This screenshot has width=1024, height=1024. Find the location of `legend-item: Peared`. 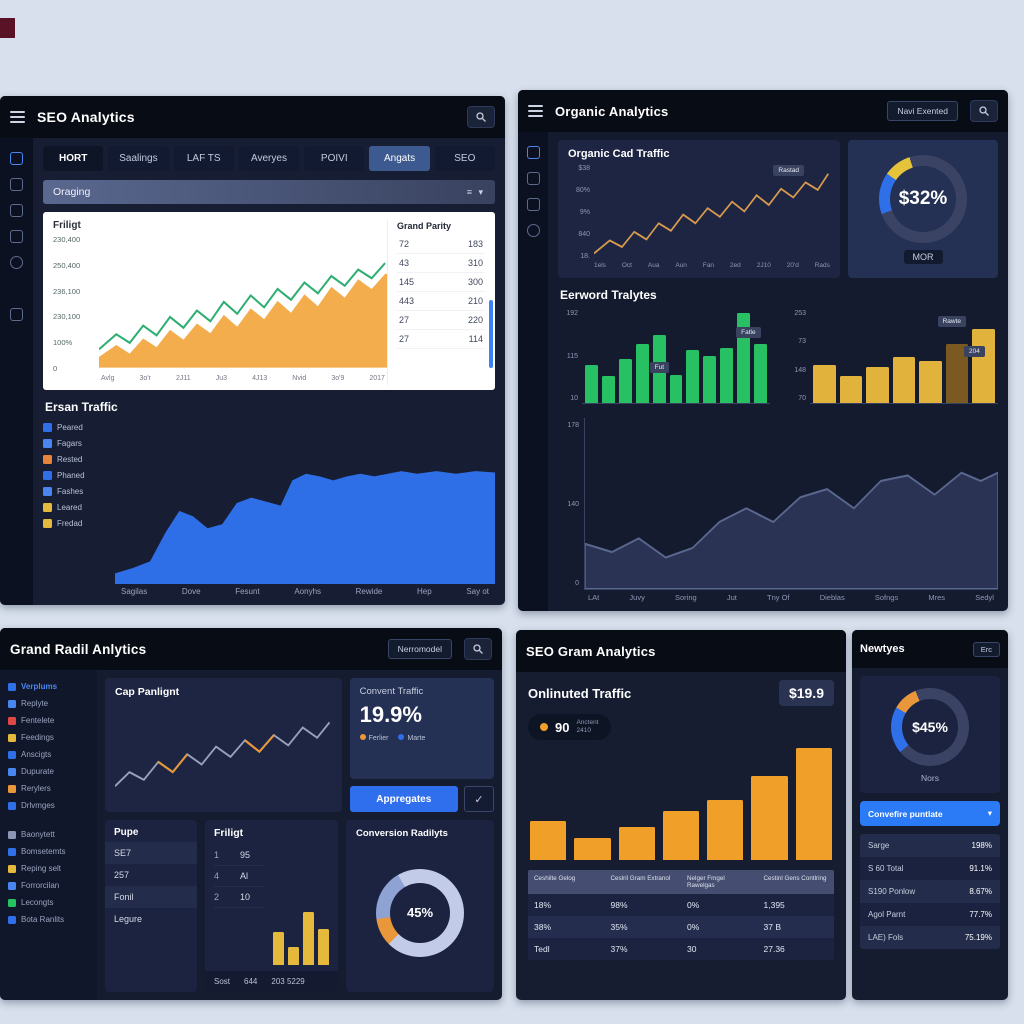

legend-item: Peared is located at coordinates (75, 427).